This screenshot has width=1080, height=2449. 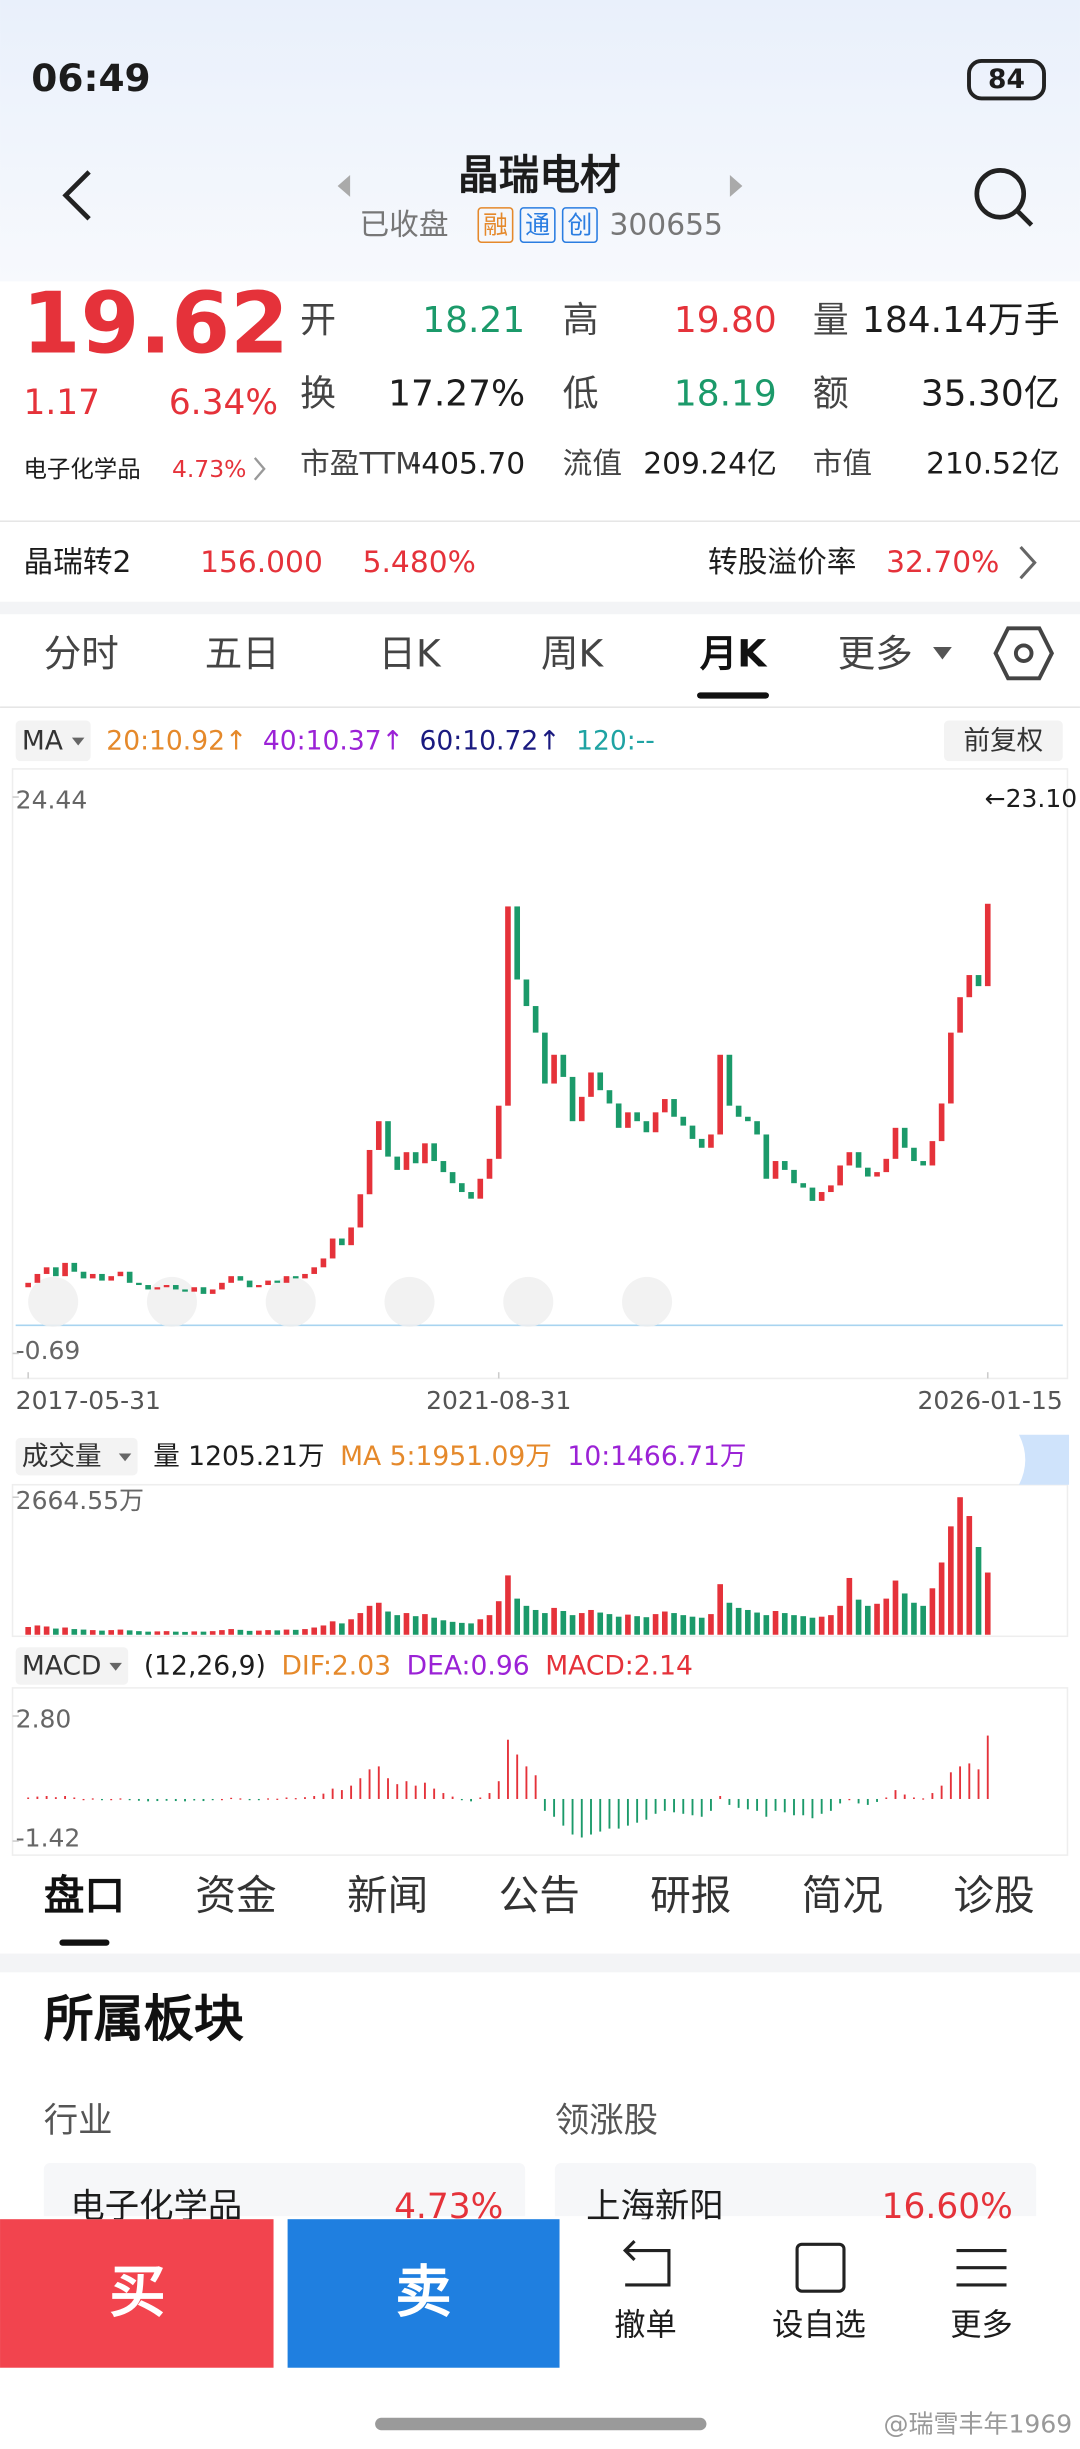 I want to click on detail-tab: 新闻, so click(x=387, y=1896).